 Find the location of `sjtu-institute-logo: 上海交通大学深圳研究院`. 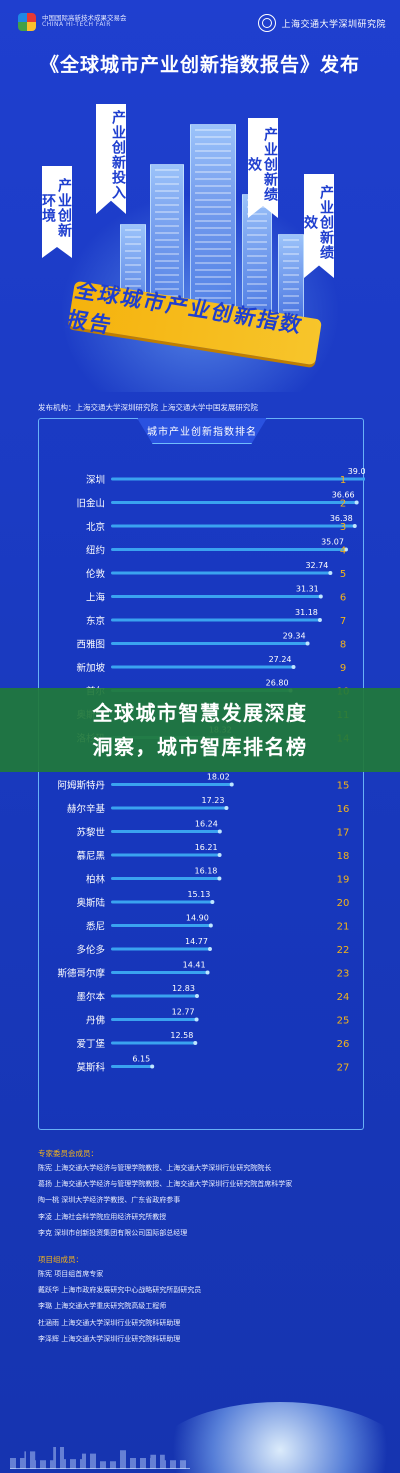

sjtu-institute-logo: 上海交通大学深圳研究院 is located at coordinates (322, 23).